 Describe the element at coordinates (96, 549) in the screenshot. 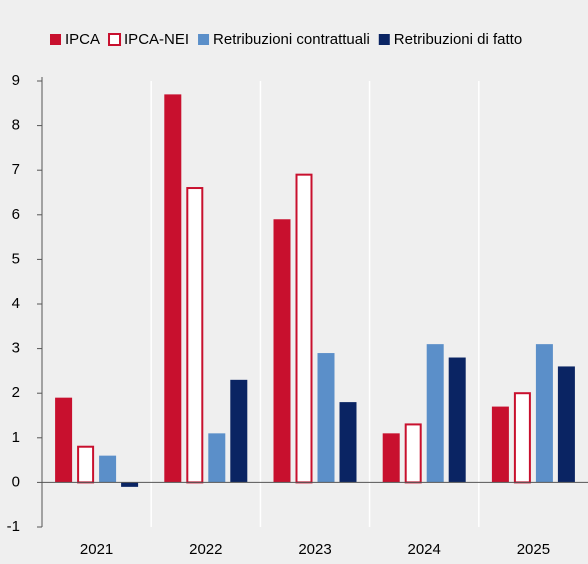

I see `x-tick-label: 2021` at that location.